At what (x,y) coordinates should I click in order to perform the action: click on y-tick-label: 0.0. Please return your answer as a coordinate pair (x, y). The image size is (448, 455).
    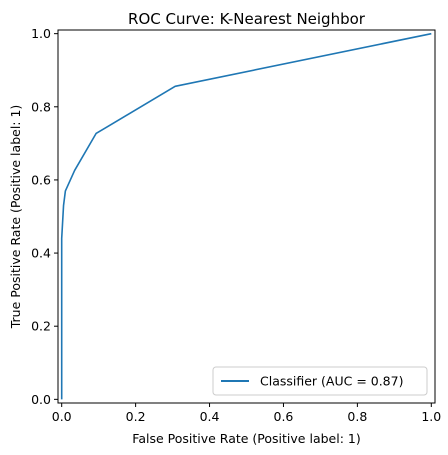
    Looking at the image, I should click on (41, 399).